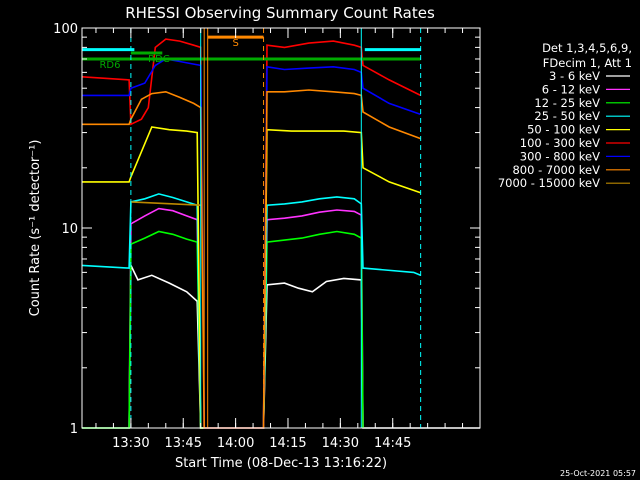  What do you see at coordinates (560, 143) in the screenshot?
I see `legend-label-5: 100 - 300 keV` at bounding box center [560, 143].